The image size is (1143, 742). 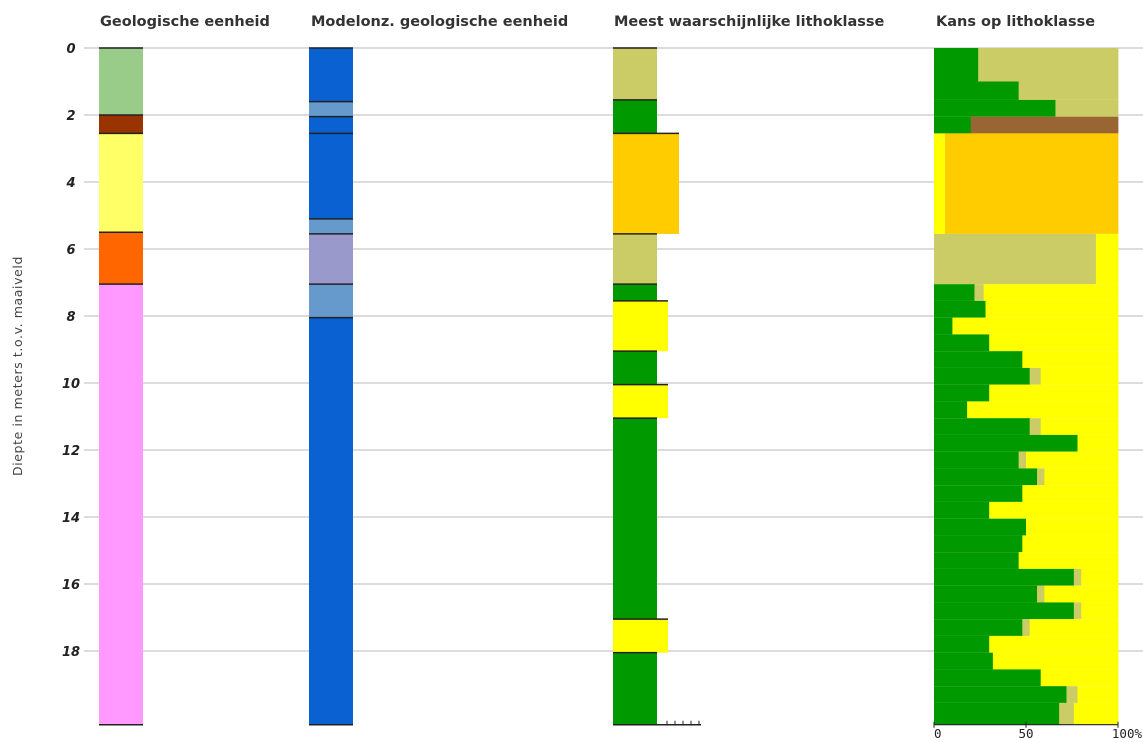 I want to click on prob-segment-row16-class1, so click(x=1006, y=443).